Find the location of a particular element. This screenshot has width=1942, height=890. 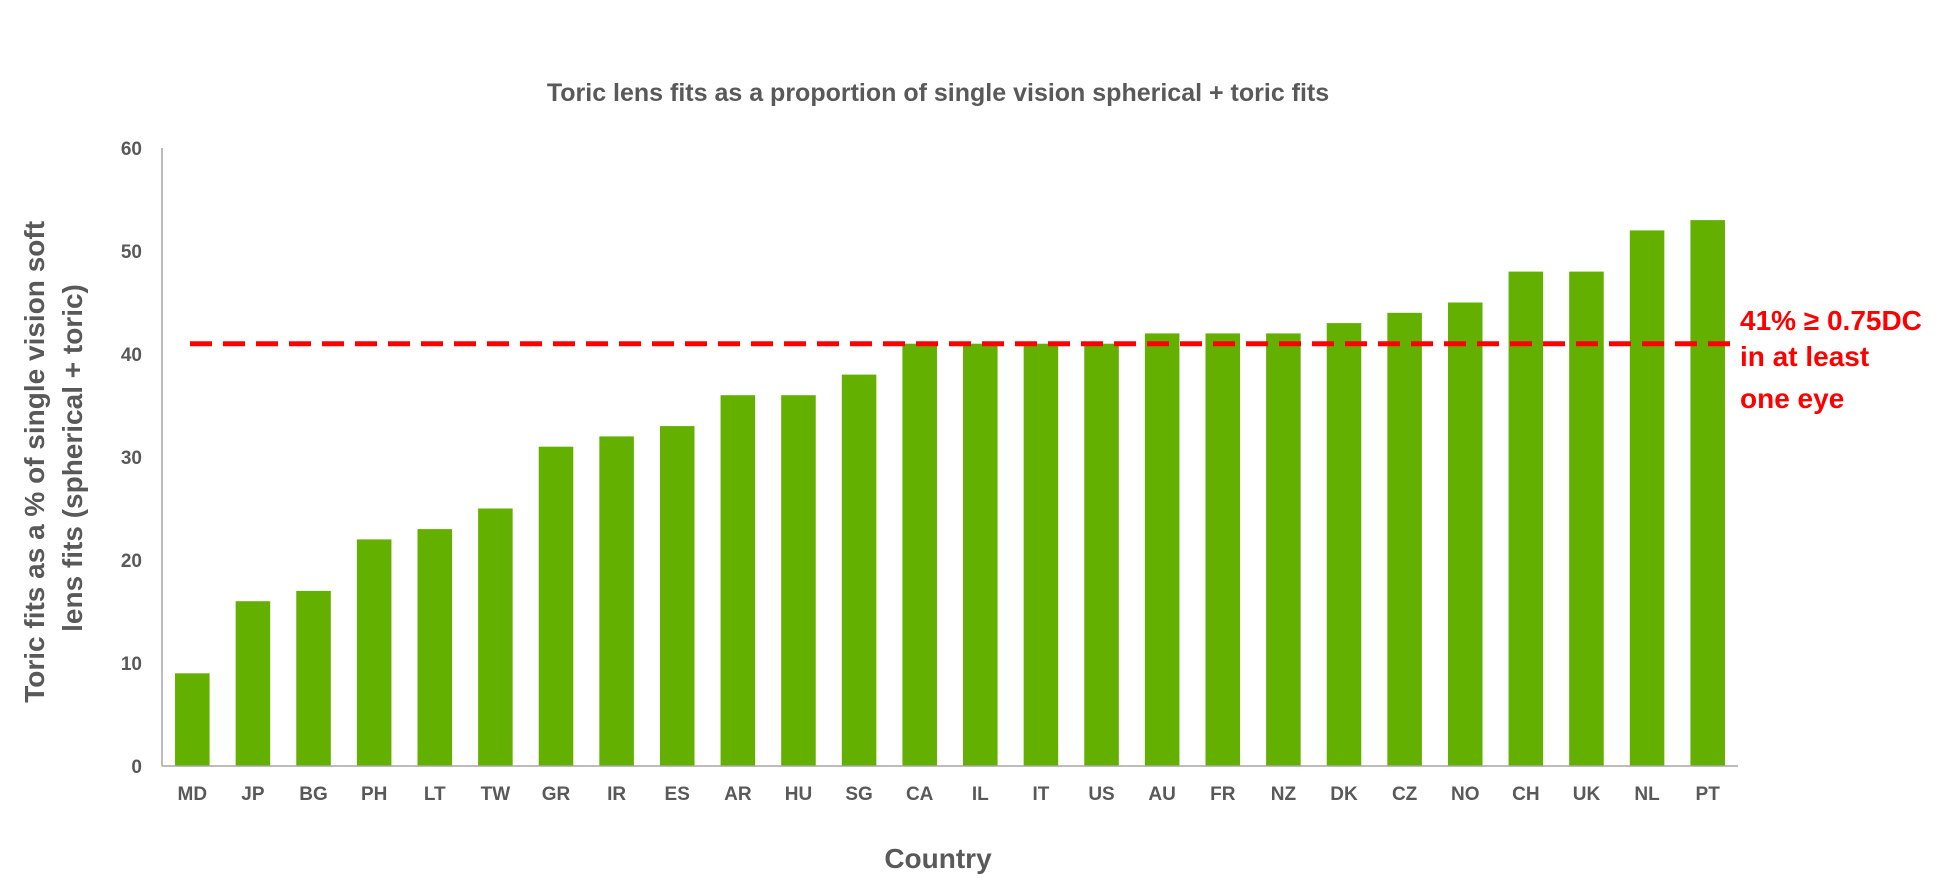

x-tick-label-bg: BG is located at coordinates (313, 794).